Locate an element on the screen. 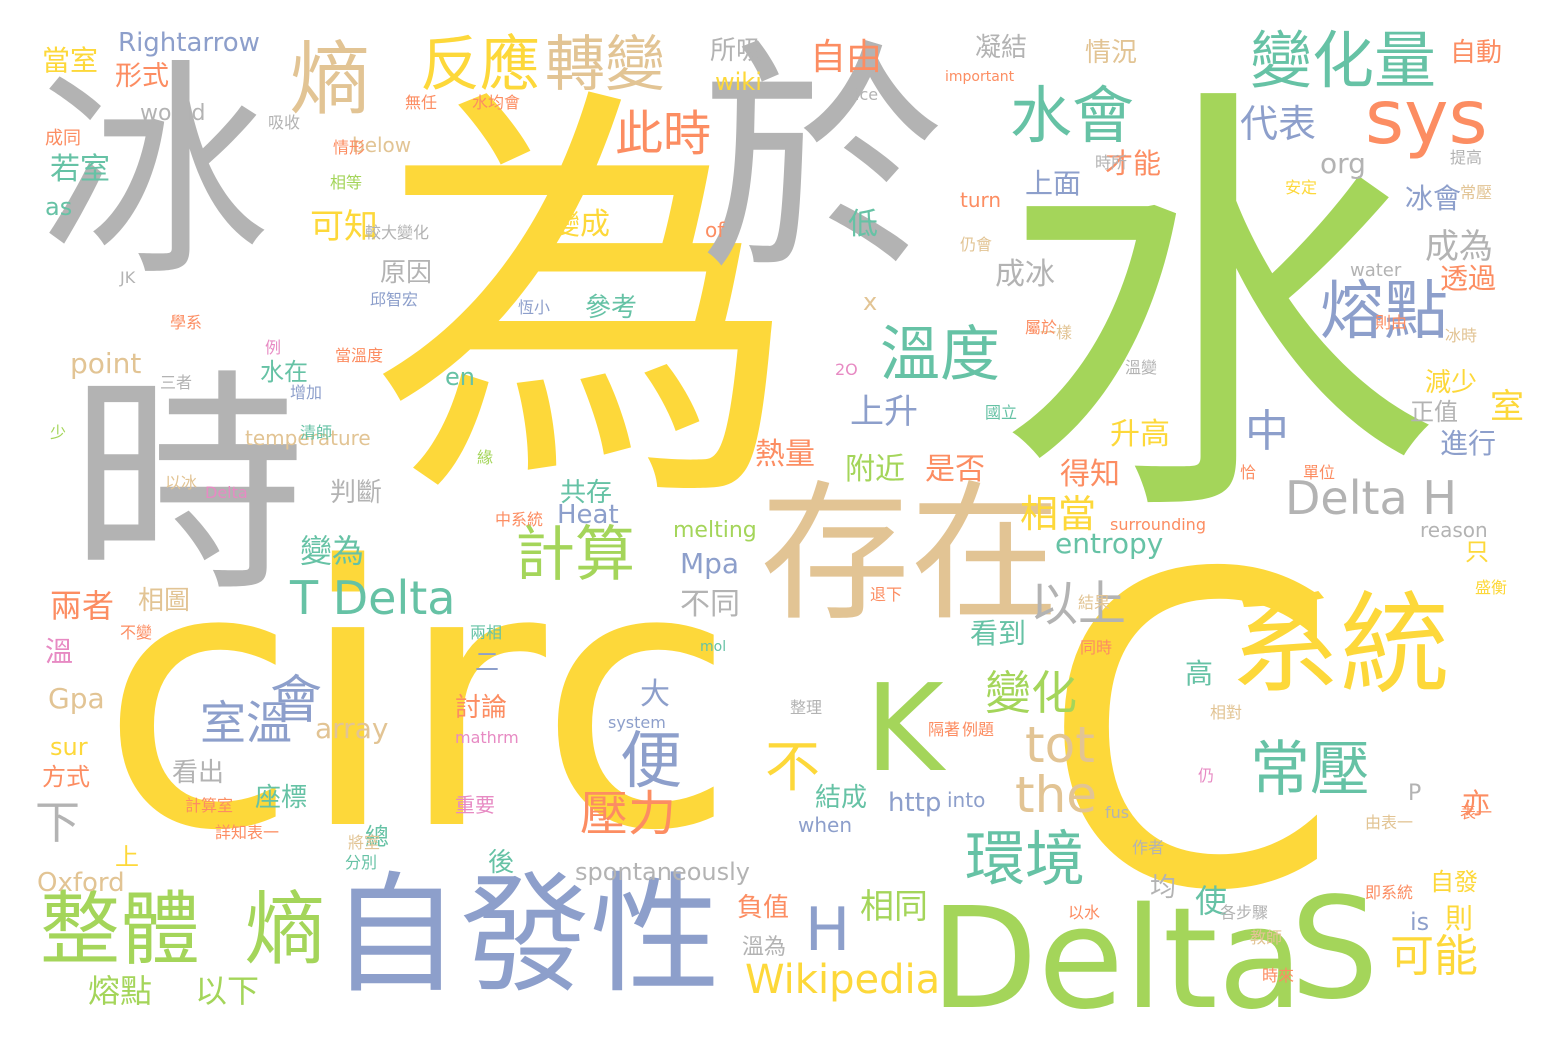 Image resolution: width=1548 pixels, height=1052 pixels. cloud-word: 才能 is located at coordinates (1133, 163).